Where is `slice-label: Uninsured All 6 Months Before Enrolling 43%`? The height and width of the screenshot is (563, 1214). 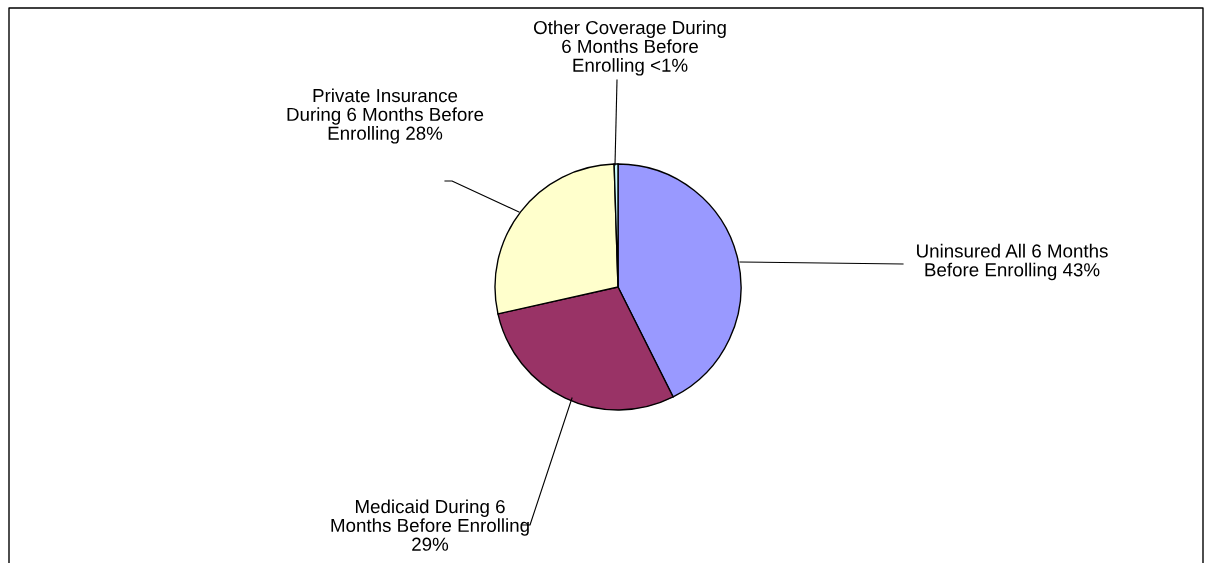
slice-label: Uninsured All 6 Months Before Enrolling 43% is located at coordinates (1012, 262).